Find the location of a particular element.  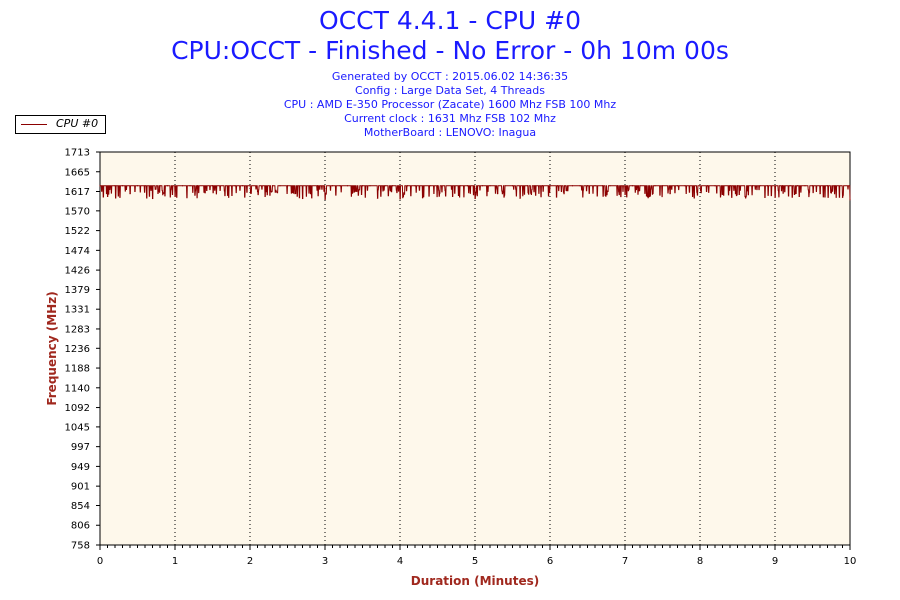

y-tick-label-4: 949 is located at coordinates (80, 467).